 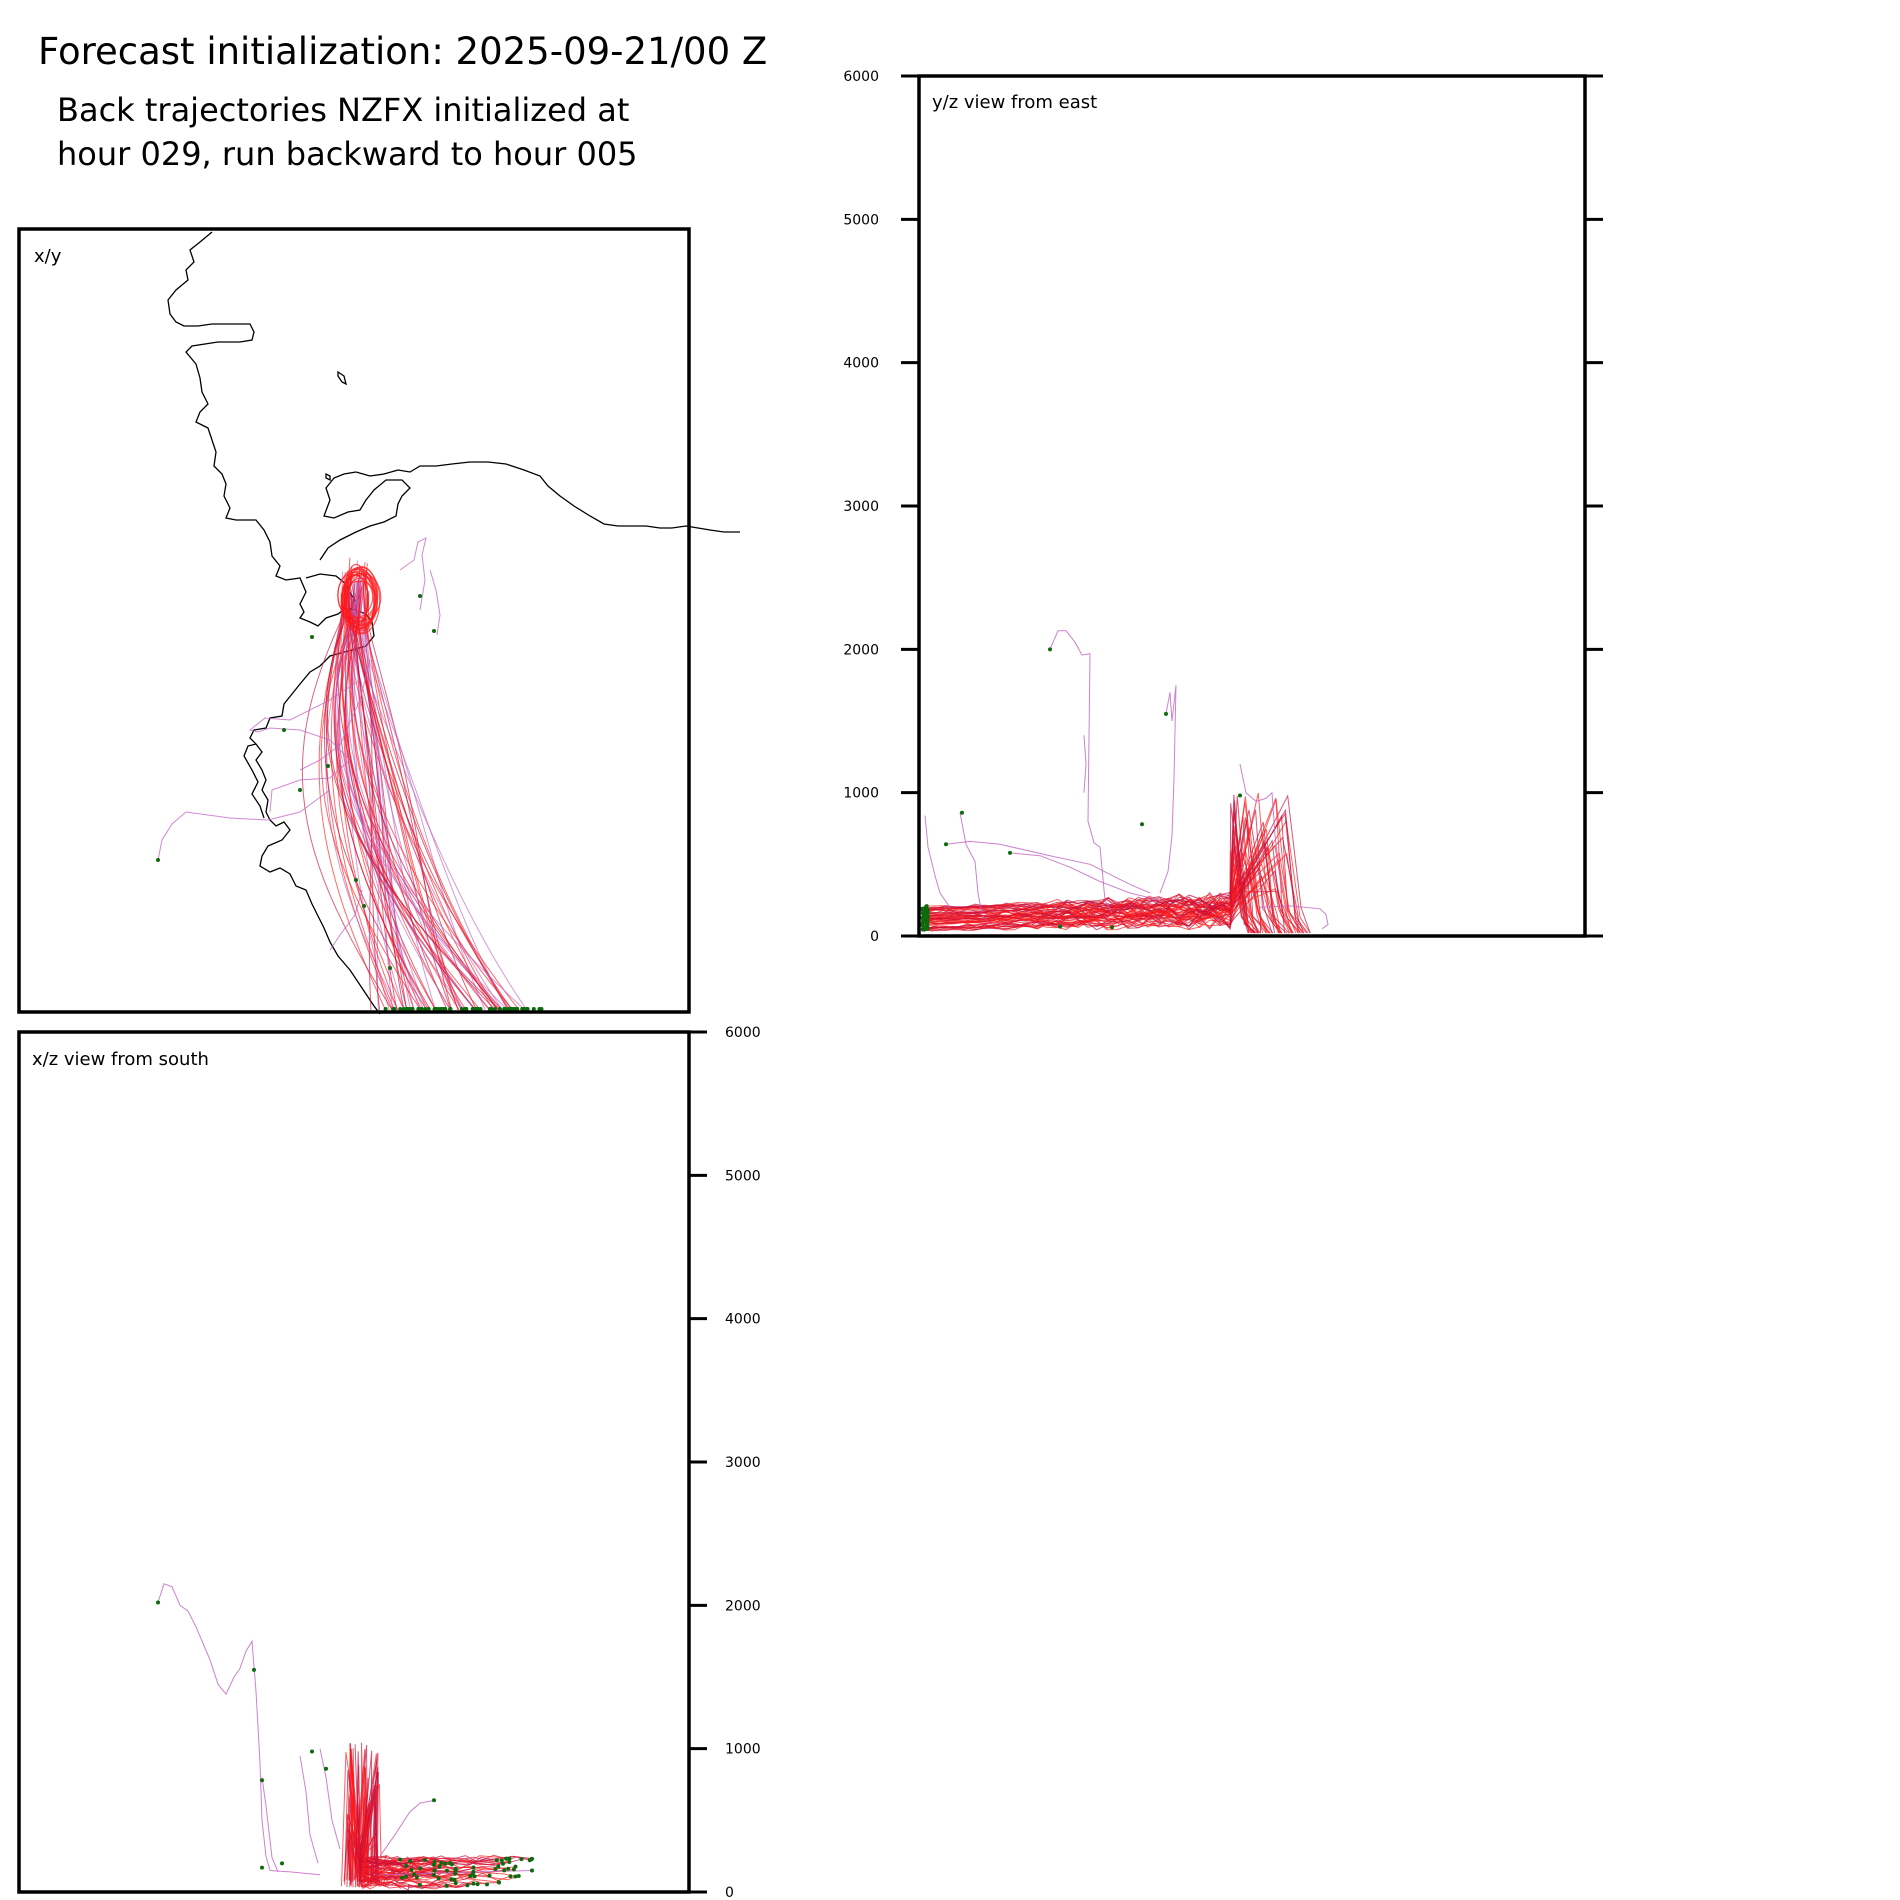 I want to click on coastline-east, so click(x=547, y=497).